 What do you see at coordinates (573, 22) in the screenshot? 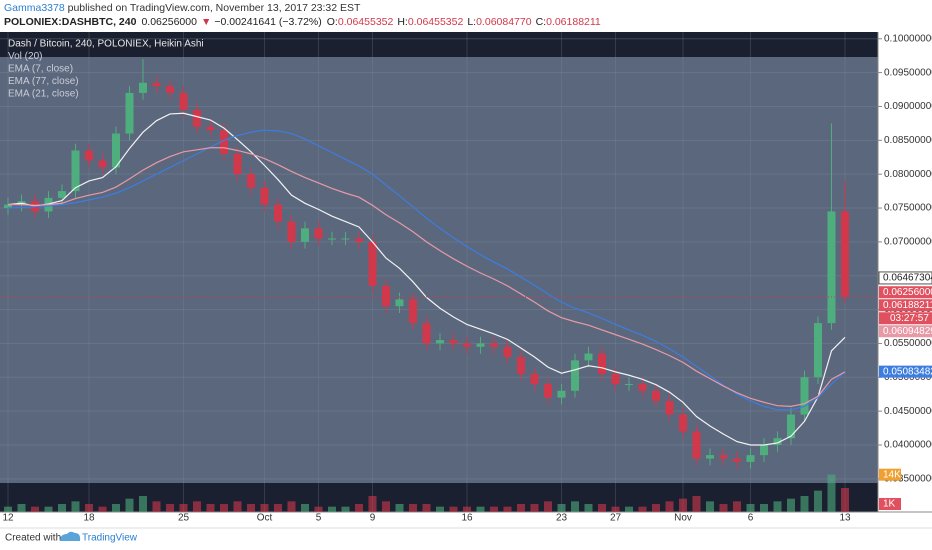
I see `c: 0.06188211` at bounding box center [573, 22].